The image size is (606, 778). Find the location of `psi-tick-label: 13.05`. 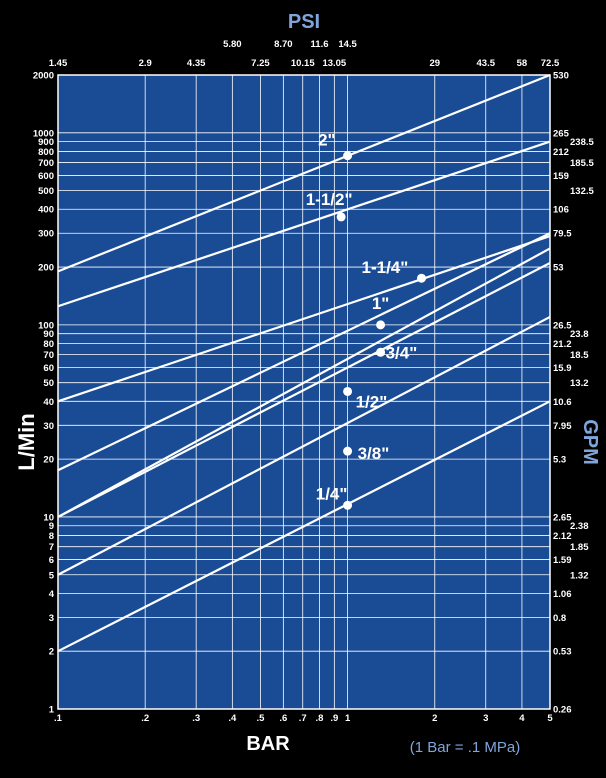

psi-tick-label: 13.05 is located at coordinates (334, 63).